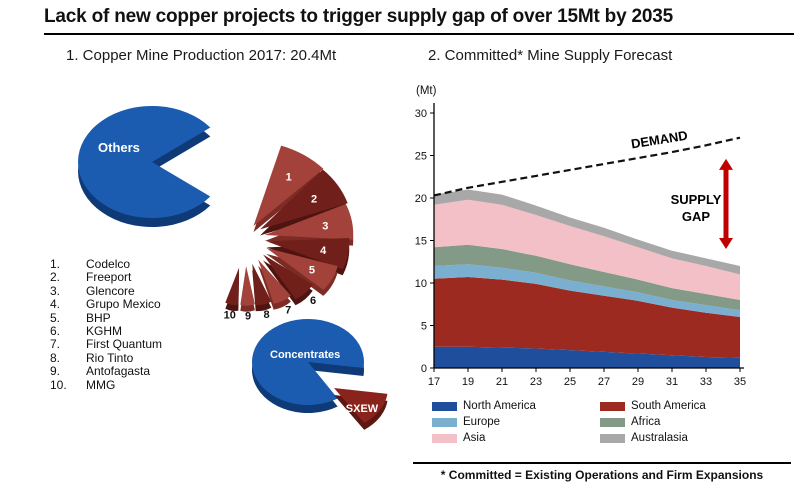 The width and height of the screenshot is (800, 496). I want to click on legend-item-africa: Africa, so click(684, 422).